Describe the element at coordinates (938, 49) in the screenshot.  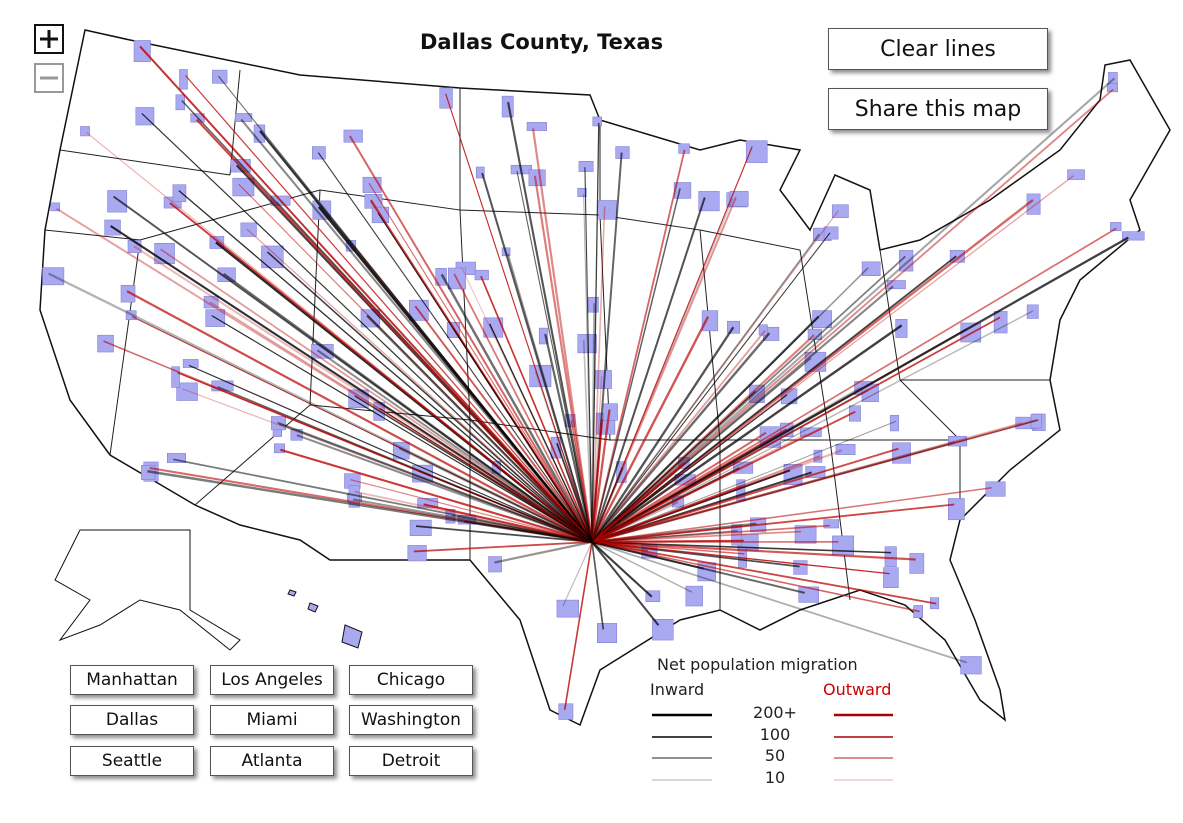
I see `clear-lines-button: Clear lines` at that location.